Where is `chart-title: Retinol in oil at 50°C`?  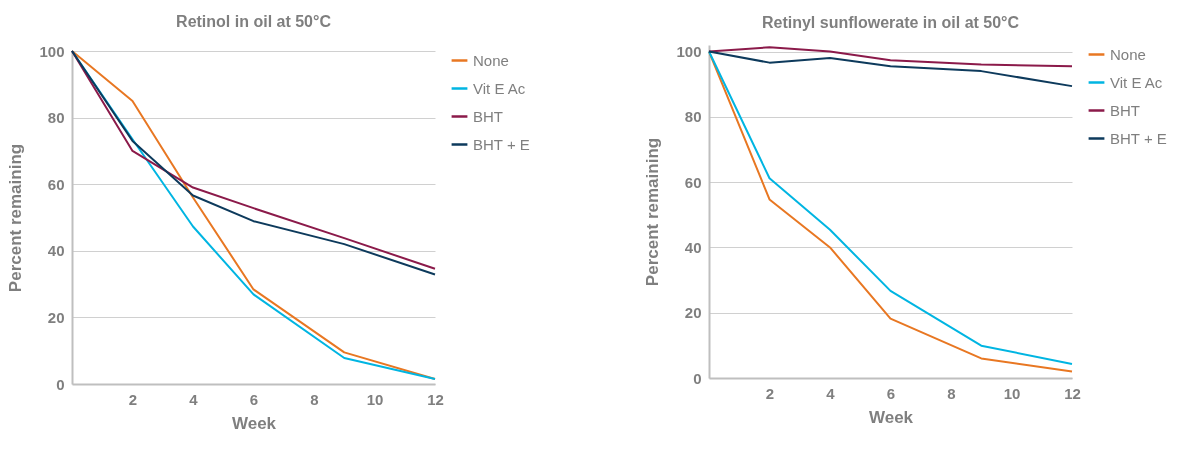
chart-title: Retinol in oil at 50°C is located at coordinates (254, 21).